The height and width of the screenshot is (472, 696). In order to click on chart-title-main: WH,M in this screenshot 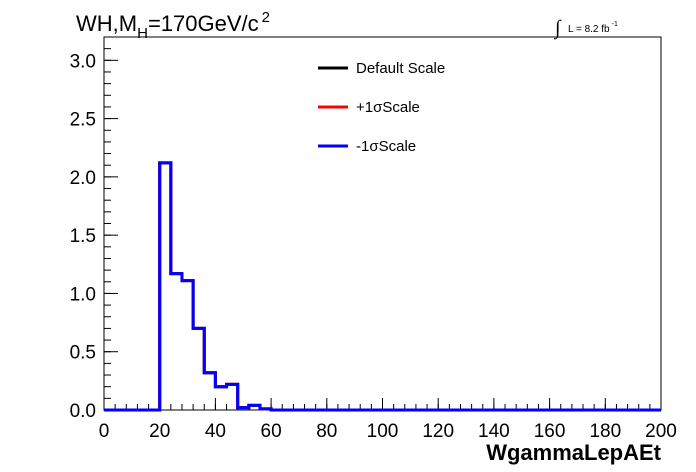, I will do `click(106, 23)`.